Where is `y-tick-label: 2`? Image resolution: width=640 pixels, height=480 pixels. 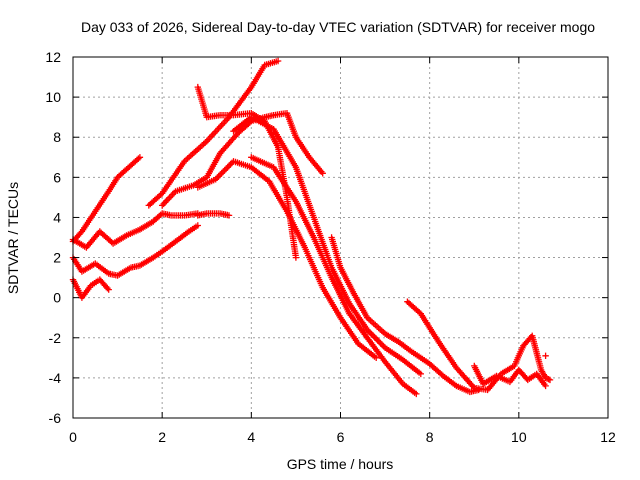
y-tick-label: 2 is located at coordinates (57, 258).